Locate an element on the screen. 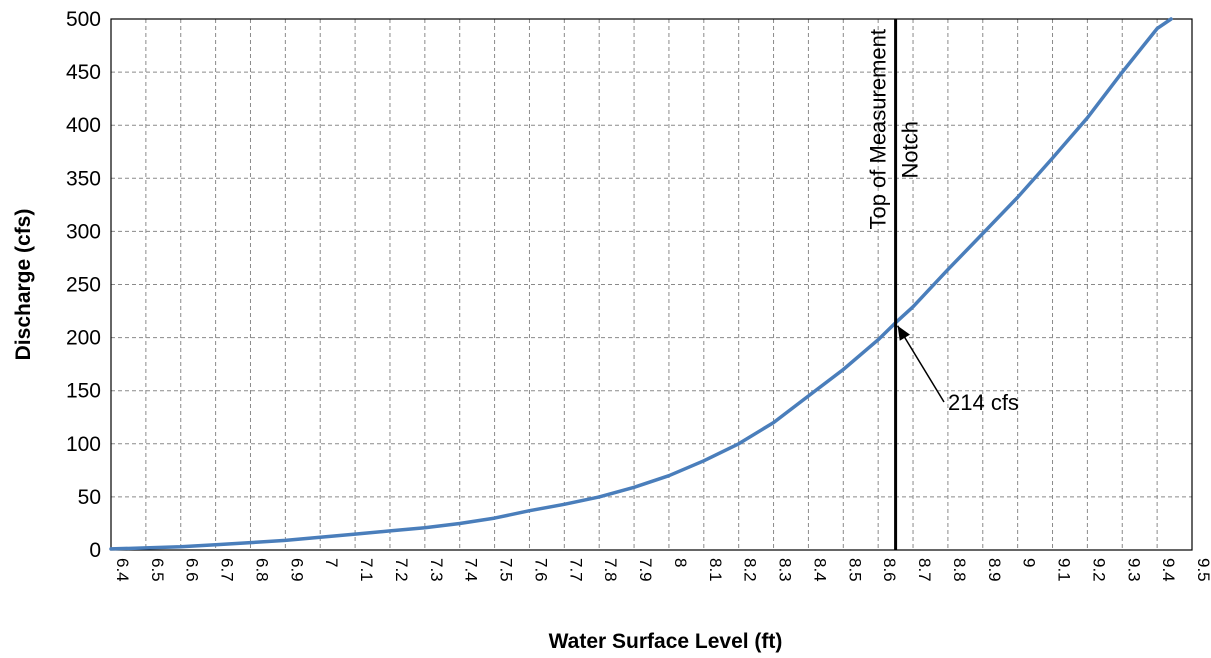  x-tick-label: 9.2 is located at coordinates (1098, 570).